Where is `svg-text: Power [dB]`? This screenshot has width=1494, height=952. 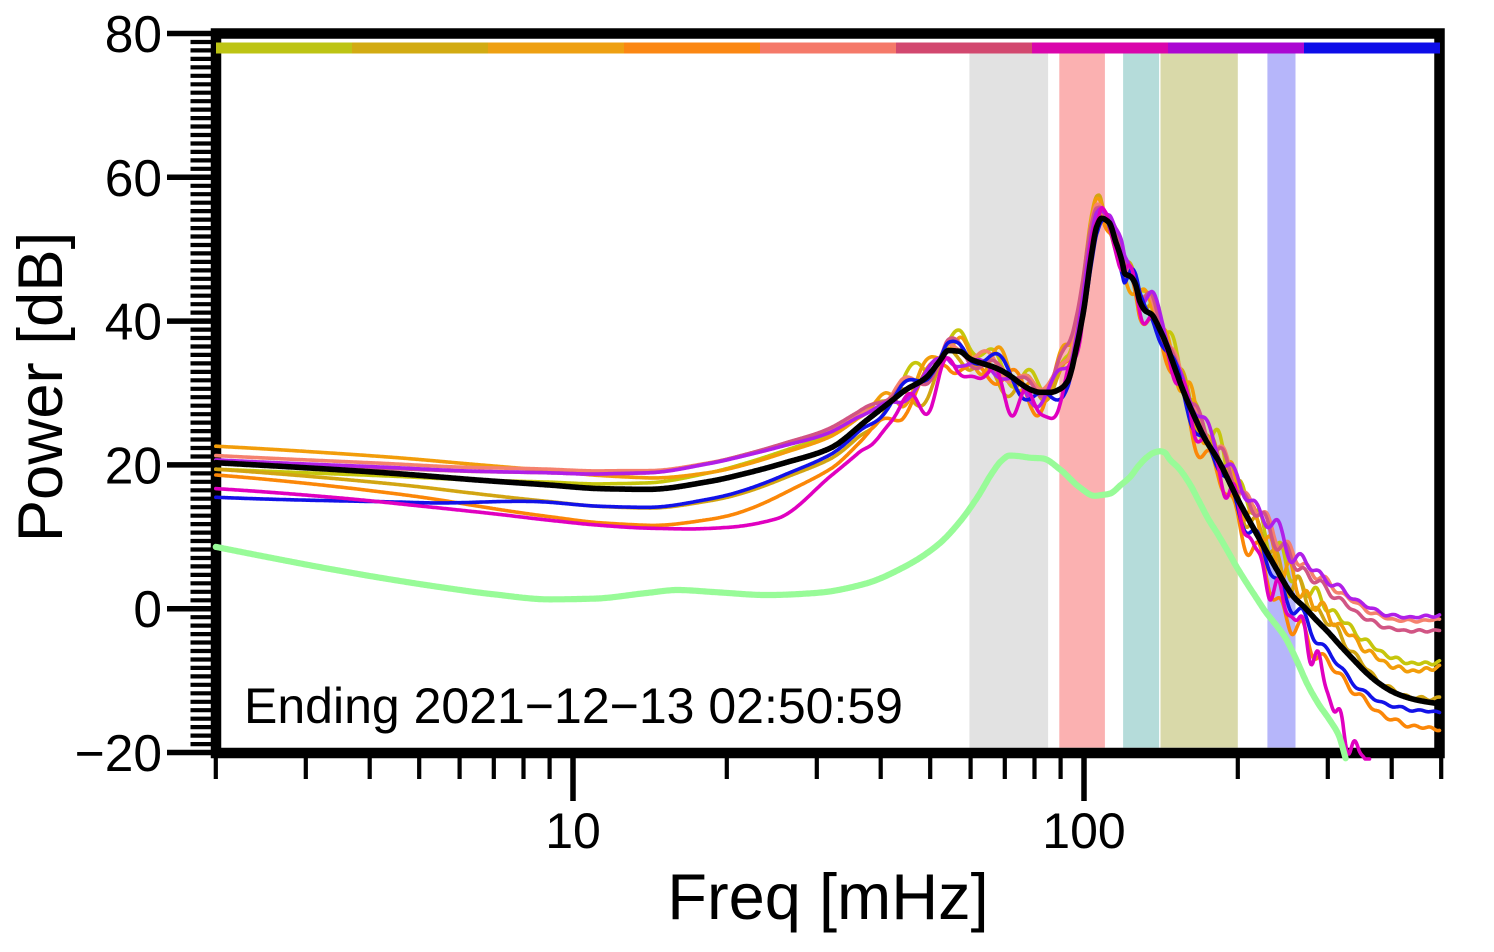
svg-text: Power [dB] is located at coordinates (41, 387).